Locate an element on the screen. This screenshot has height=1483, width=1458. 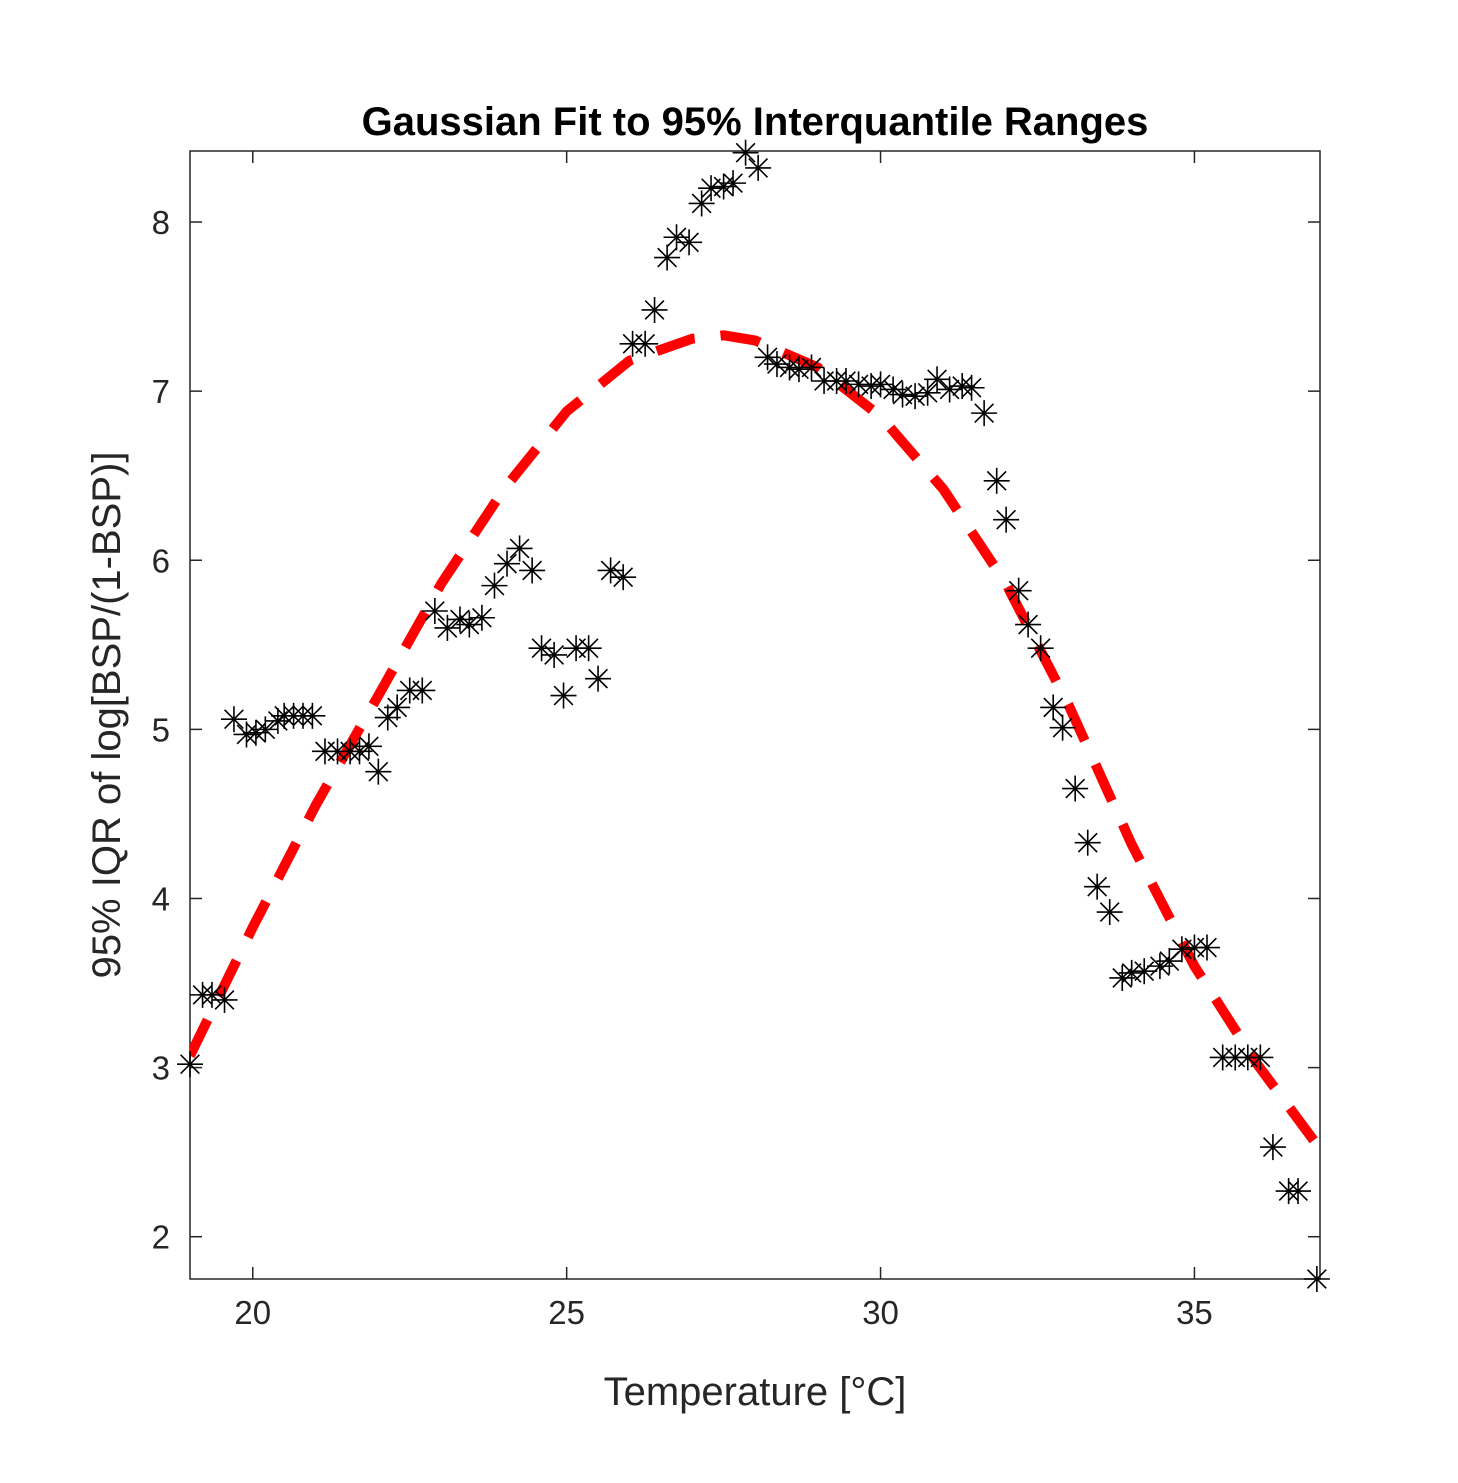
y-tick-label: 7 is located at coordinates (161, 391).